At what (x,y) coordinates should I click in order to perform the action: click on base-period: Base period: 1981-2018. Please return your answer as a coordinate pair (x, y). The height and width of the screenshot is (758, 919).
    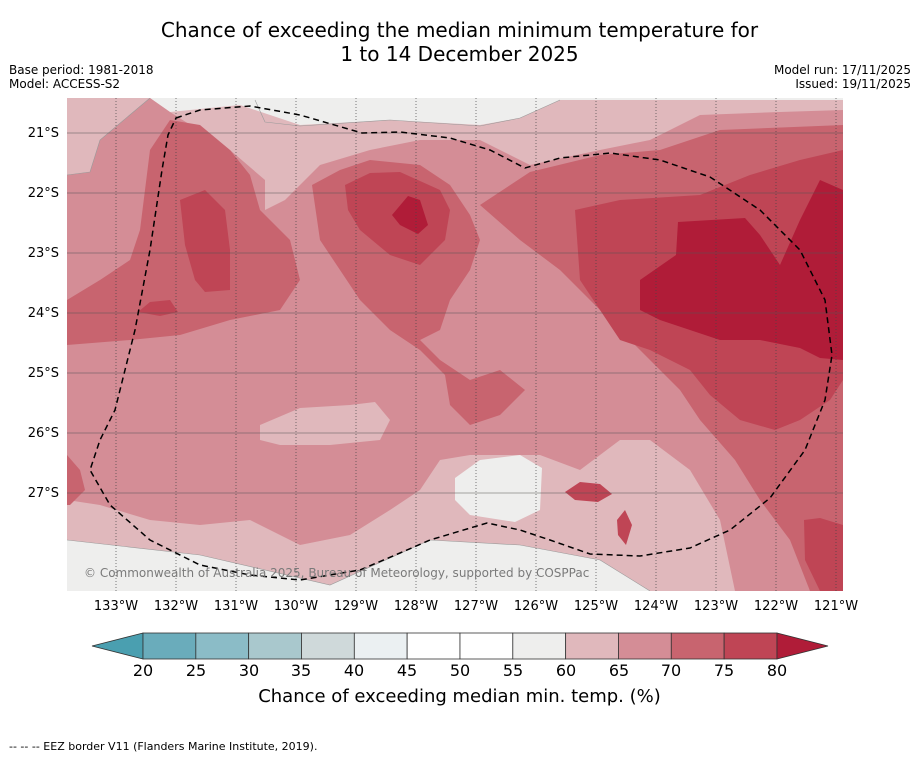
    Looking at the image, I should click on (81, 70).